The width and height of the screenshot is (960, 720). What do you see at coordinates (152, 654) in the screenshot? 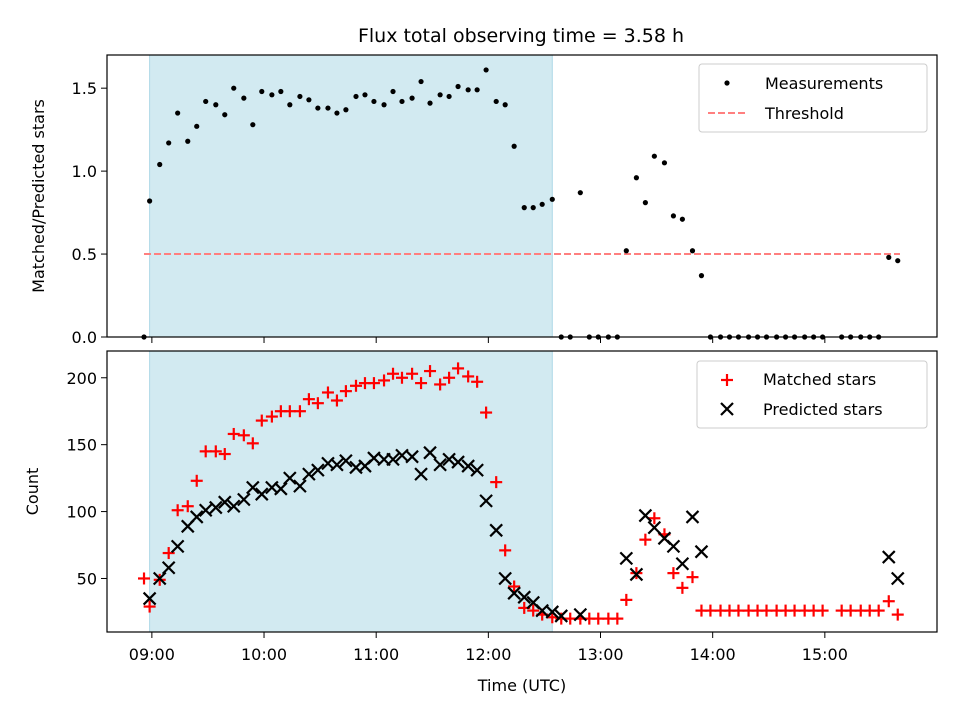
I see `bottom-x-tick-label: 09:00` at bounding box center [152, 654].